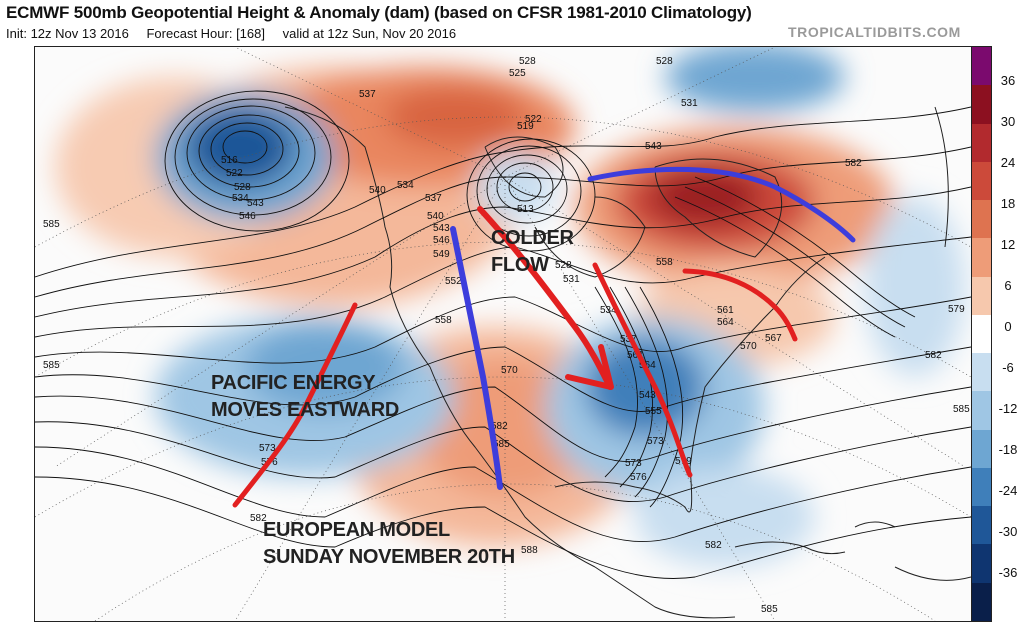  I want to click on colorbar-label: 0, so click(1008, 326).